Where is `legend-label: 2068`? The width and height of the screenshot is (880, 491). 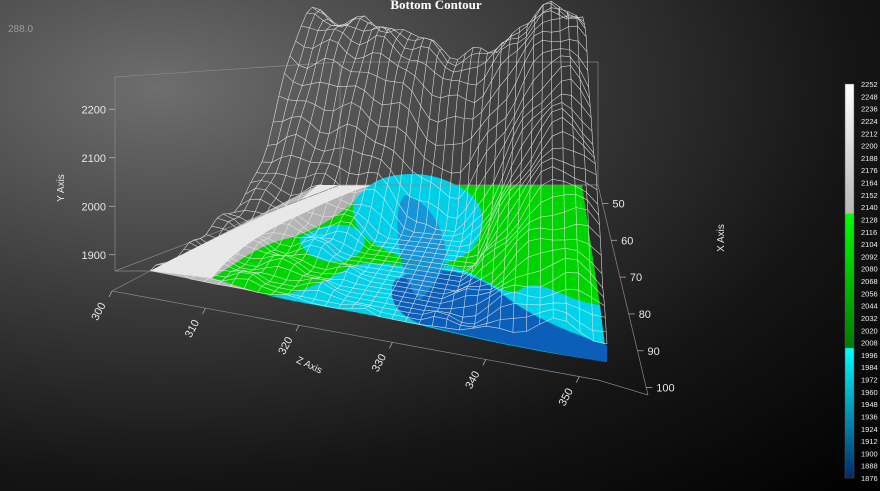 legend-label: 2068 is located at coordinates (869, 281).